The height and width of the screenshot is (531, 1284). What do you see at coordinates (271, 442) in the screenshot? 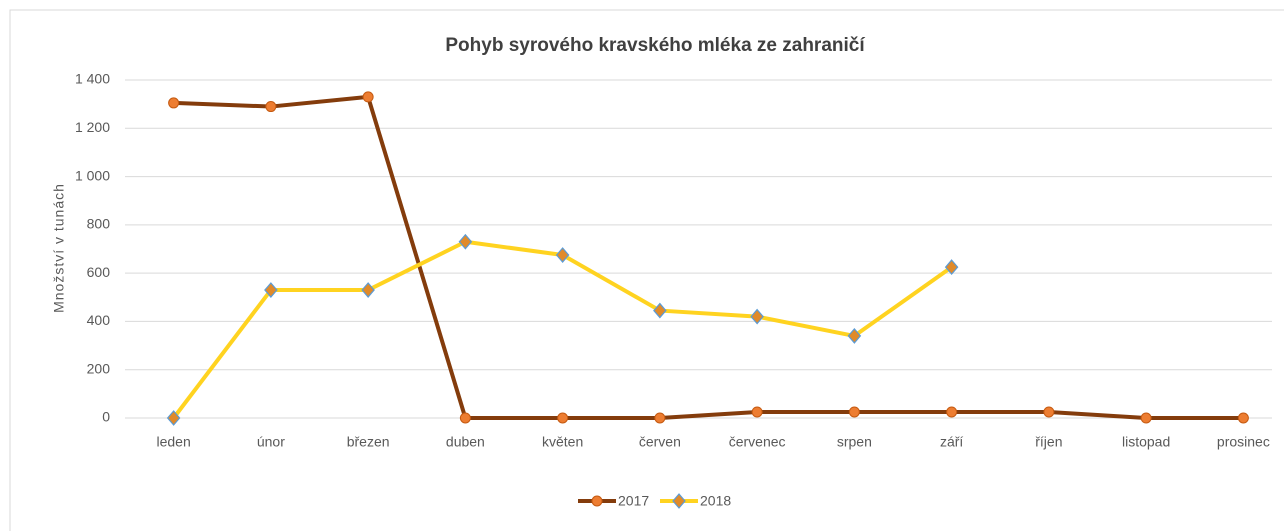
I see `x-tick-label: únor` at bounding box center [271, 442].